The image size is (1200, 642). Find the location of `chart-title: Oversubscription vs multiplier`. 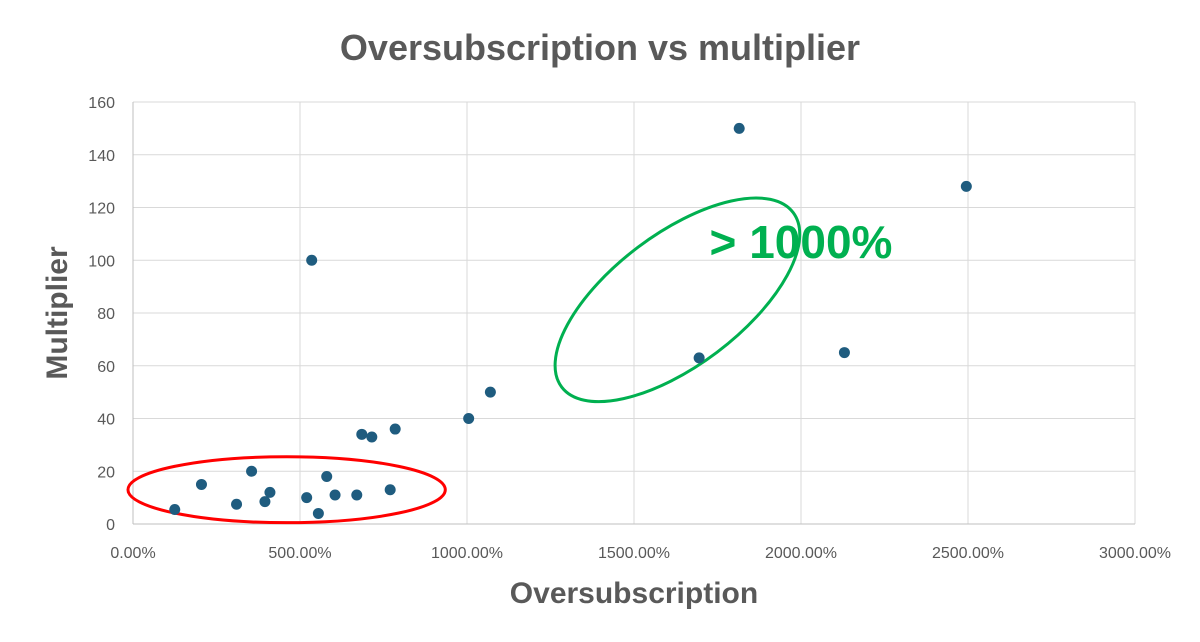

chart-title: Oversubscription vs multiplier is located at coordinates (600, 47).